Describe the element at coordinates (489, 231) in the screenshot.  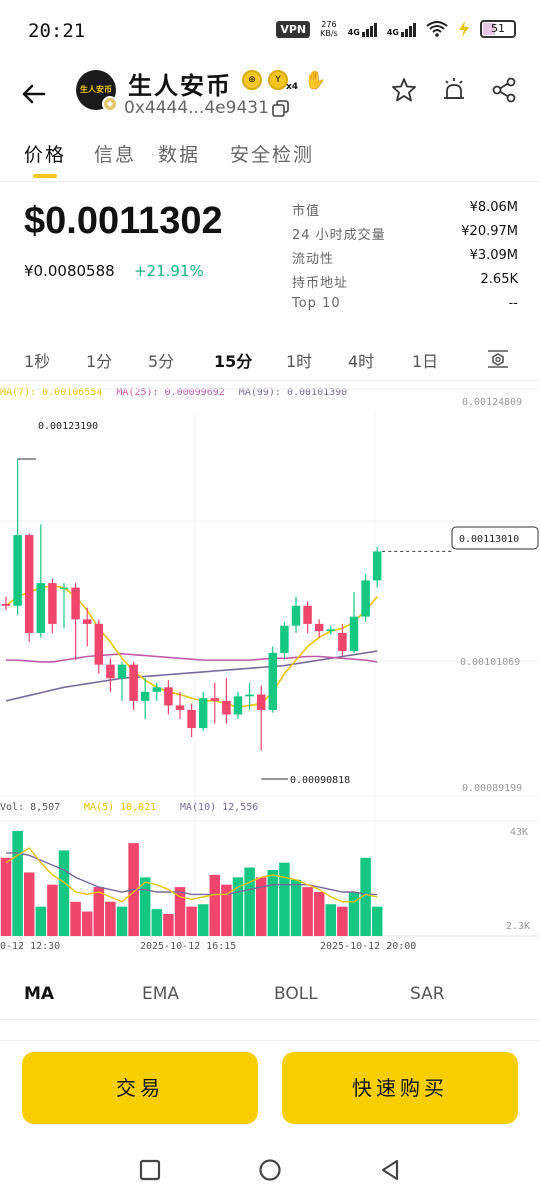
I see `stat-value: ¥20.97M` at that location.